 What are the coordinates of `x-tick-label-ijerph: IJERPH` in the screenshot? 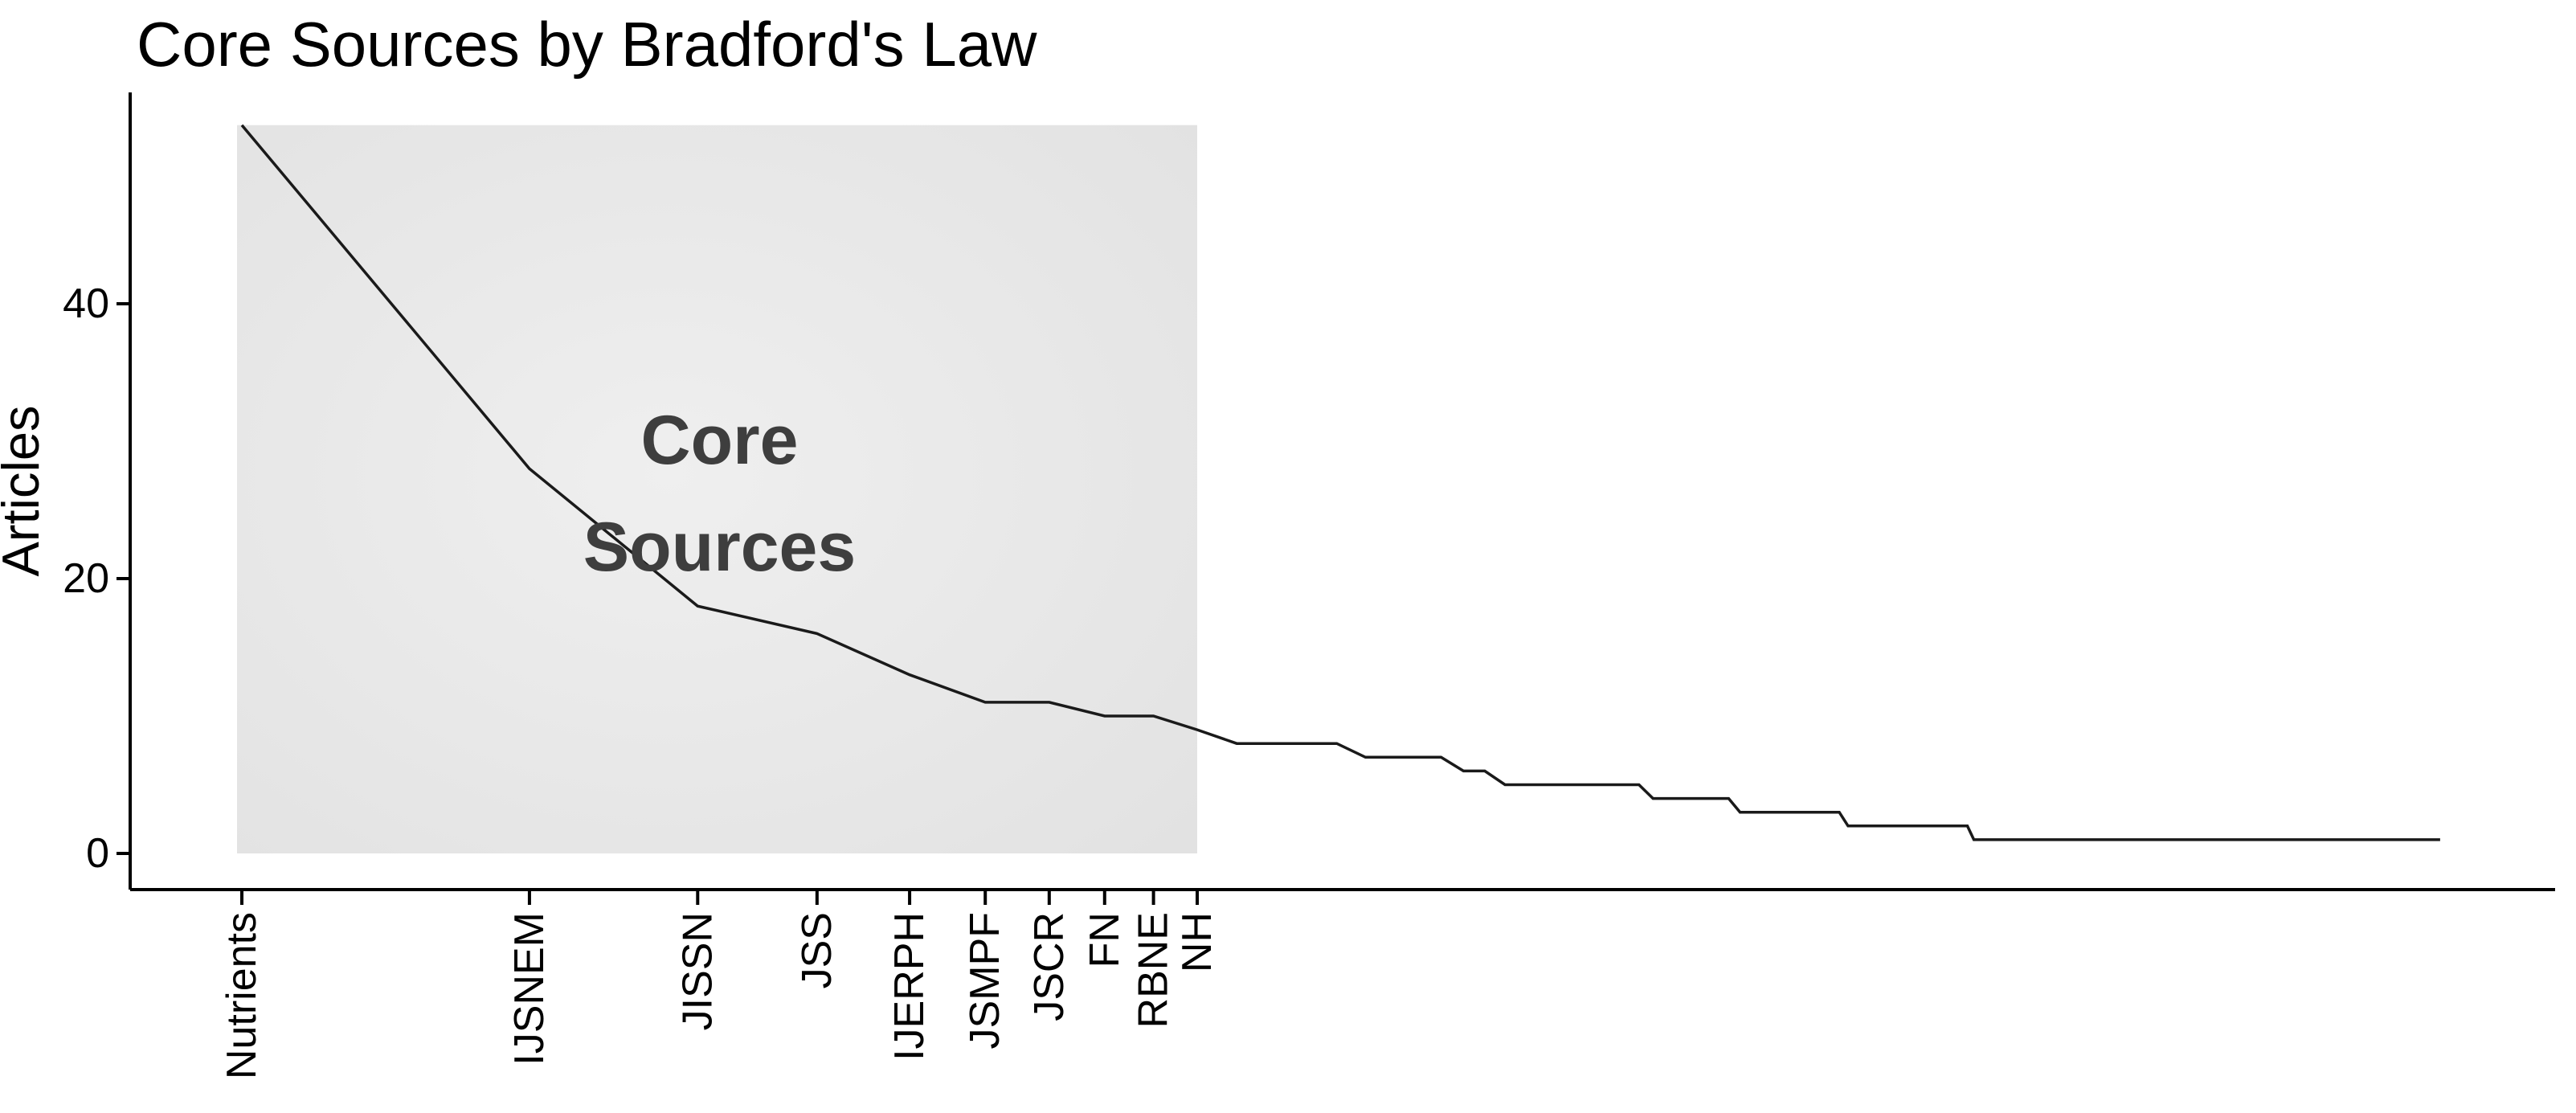 It's located at (910, 986).